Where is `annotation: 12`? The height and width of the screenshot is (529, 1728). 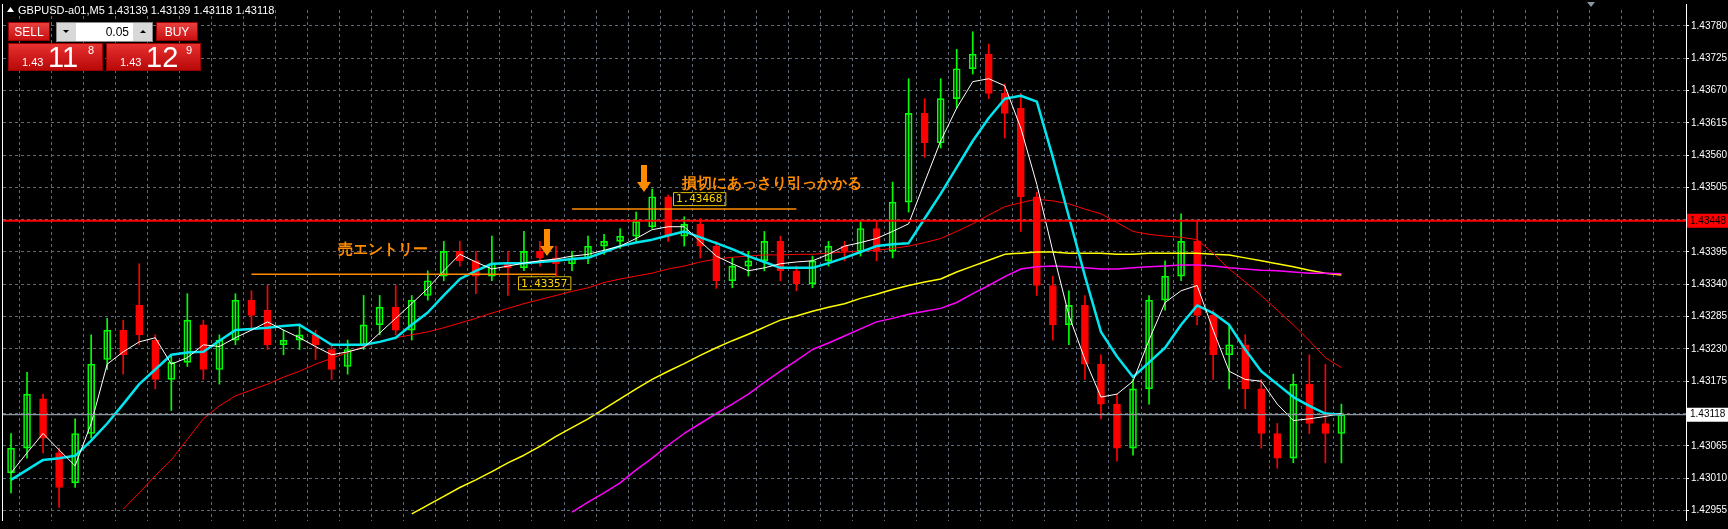
annotation: 12 is located at coordinates (162, 57).